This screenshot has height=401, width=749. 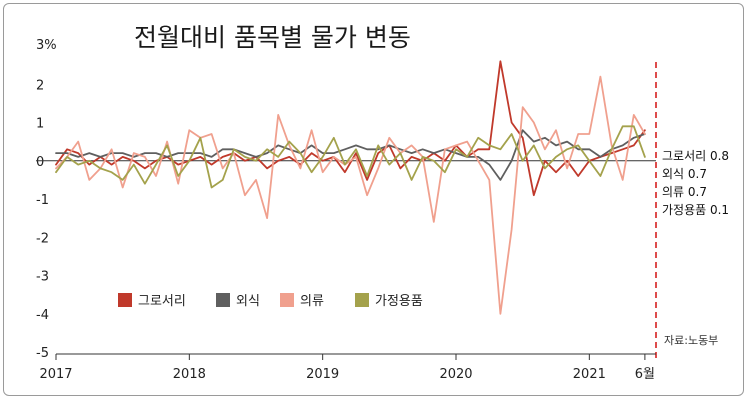 What do you see at coordinates (399, 301) in the screenshot?
I see `legend-label: 가정용품` at bounding box center [399, 301].